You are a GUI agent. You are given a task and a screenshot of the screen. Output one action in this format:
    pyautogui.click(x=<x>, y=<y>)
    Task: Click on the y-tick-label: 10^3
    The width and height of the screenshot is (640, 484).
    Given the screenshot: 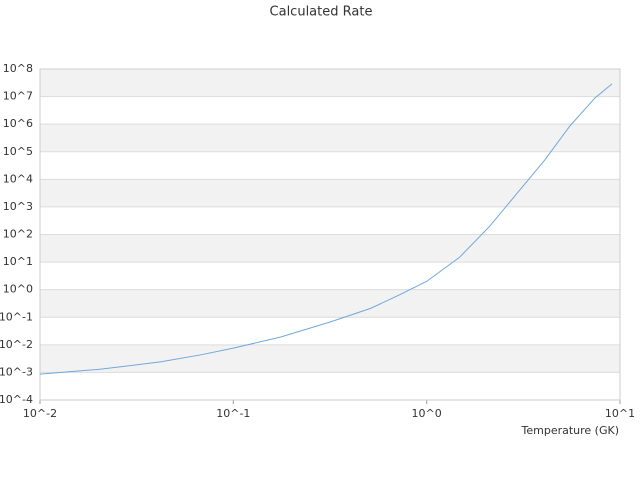 What is the action you would take?
    pyautogui.click(x=18, y=206)
    